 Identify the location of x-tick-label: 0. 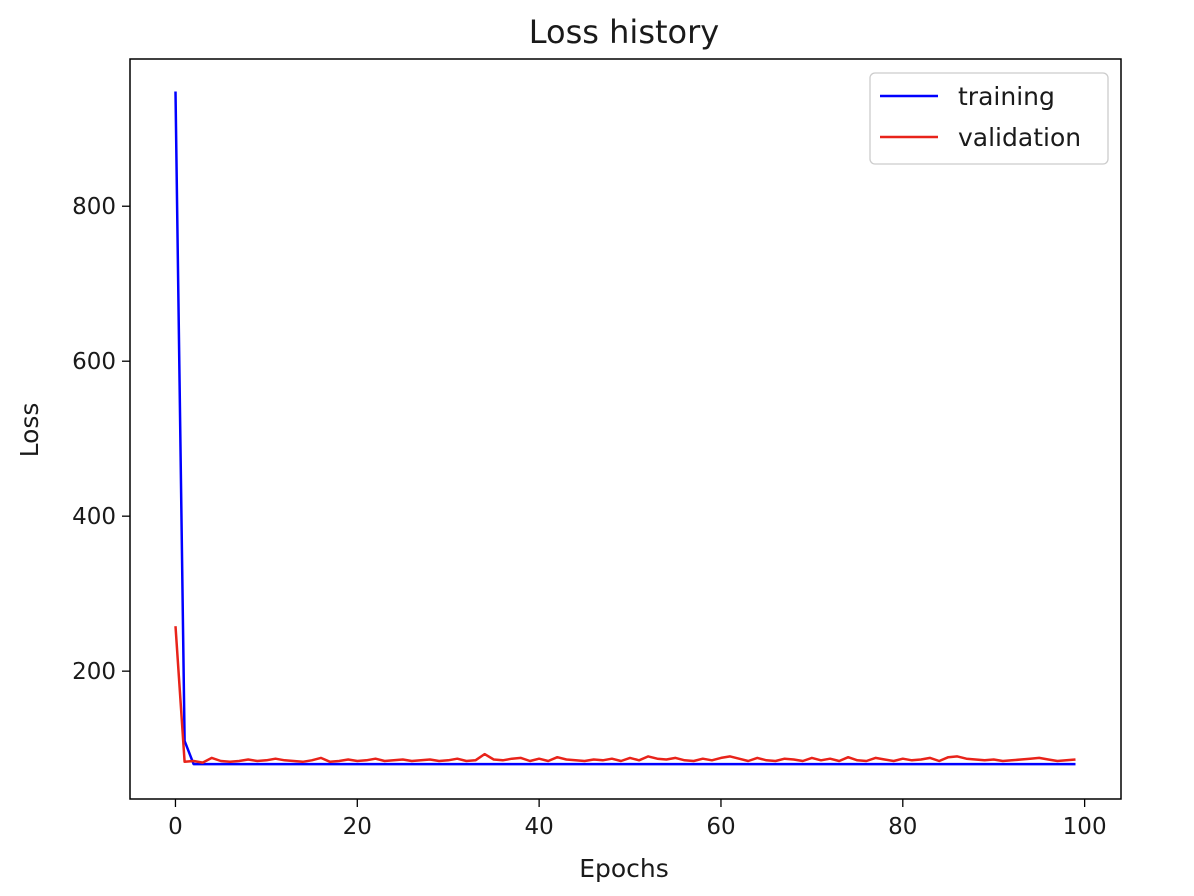
(175, 827).